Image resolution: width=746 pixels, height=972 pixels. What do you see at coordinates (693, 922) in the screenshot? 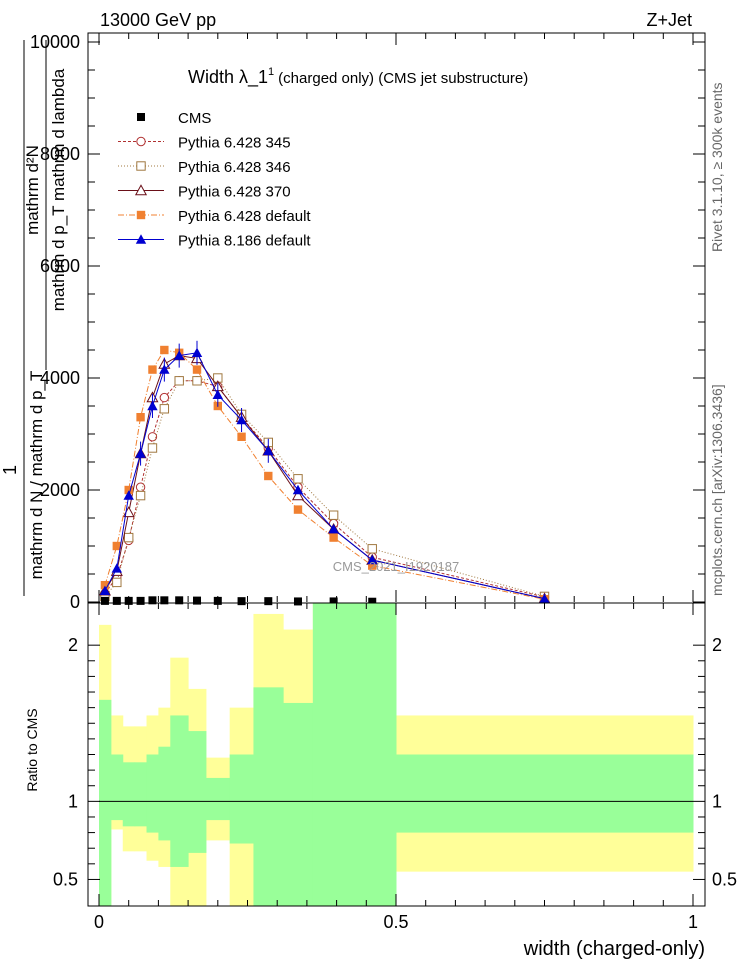
I see `x-tick-label: 1` at bounding box center [693, 922].